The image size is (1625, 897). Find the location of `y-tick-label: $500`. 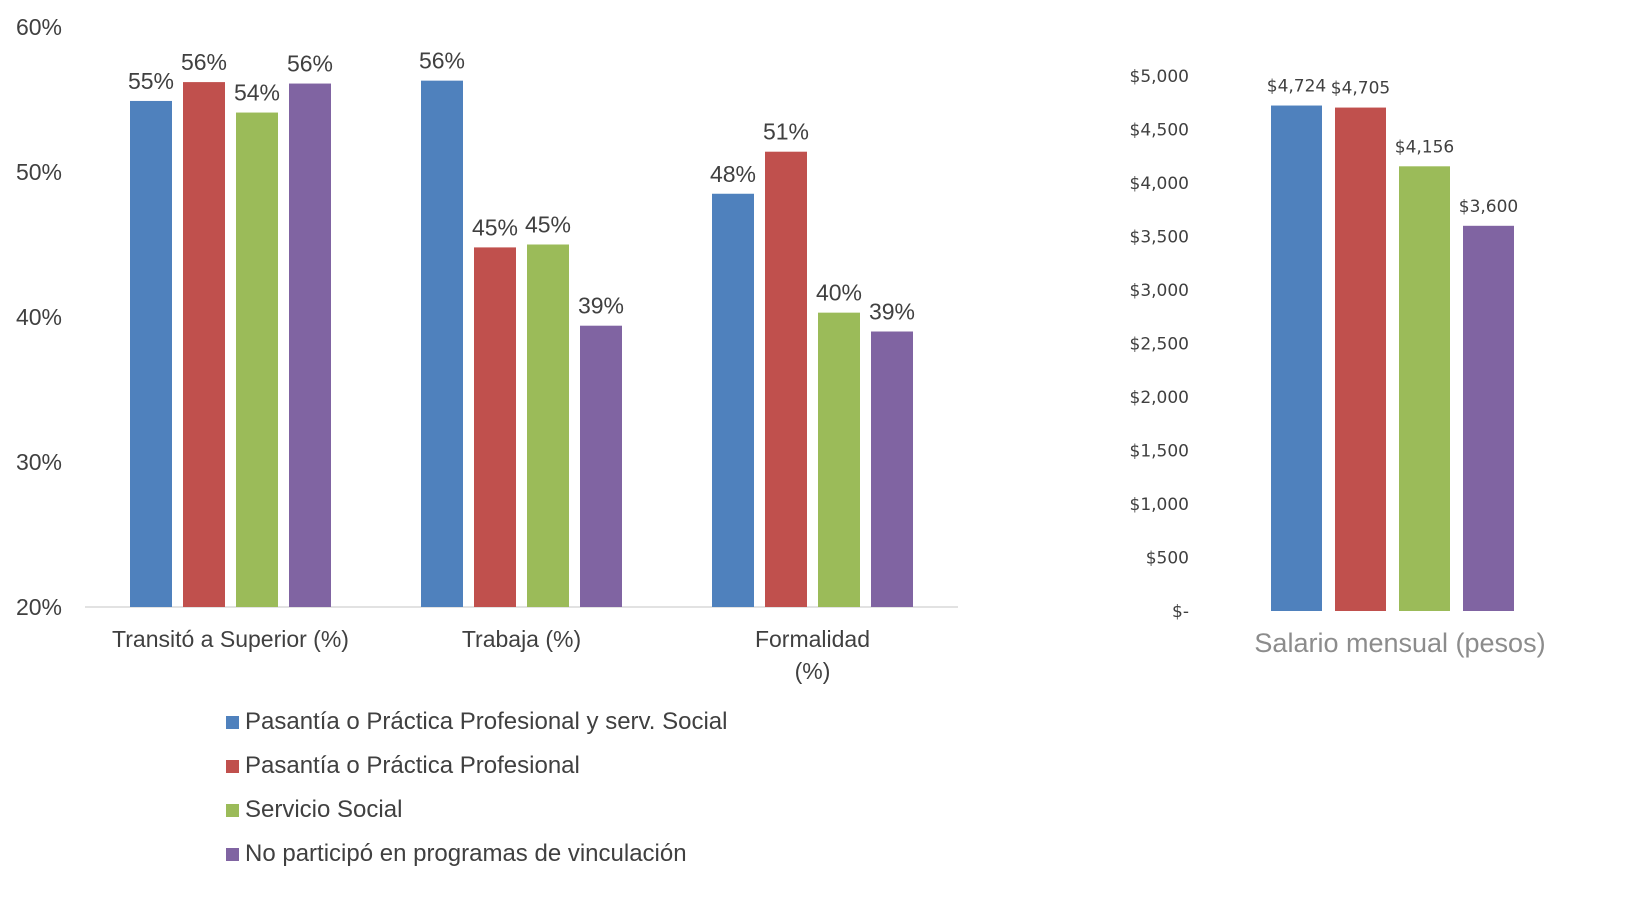

y-tick-label: $500 is located at coordinates (1167, 559).